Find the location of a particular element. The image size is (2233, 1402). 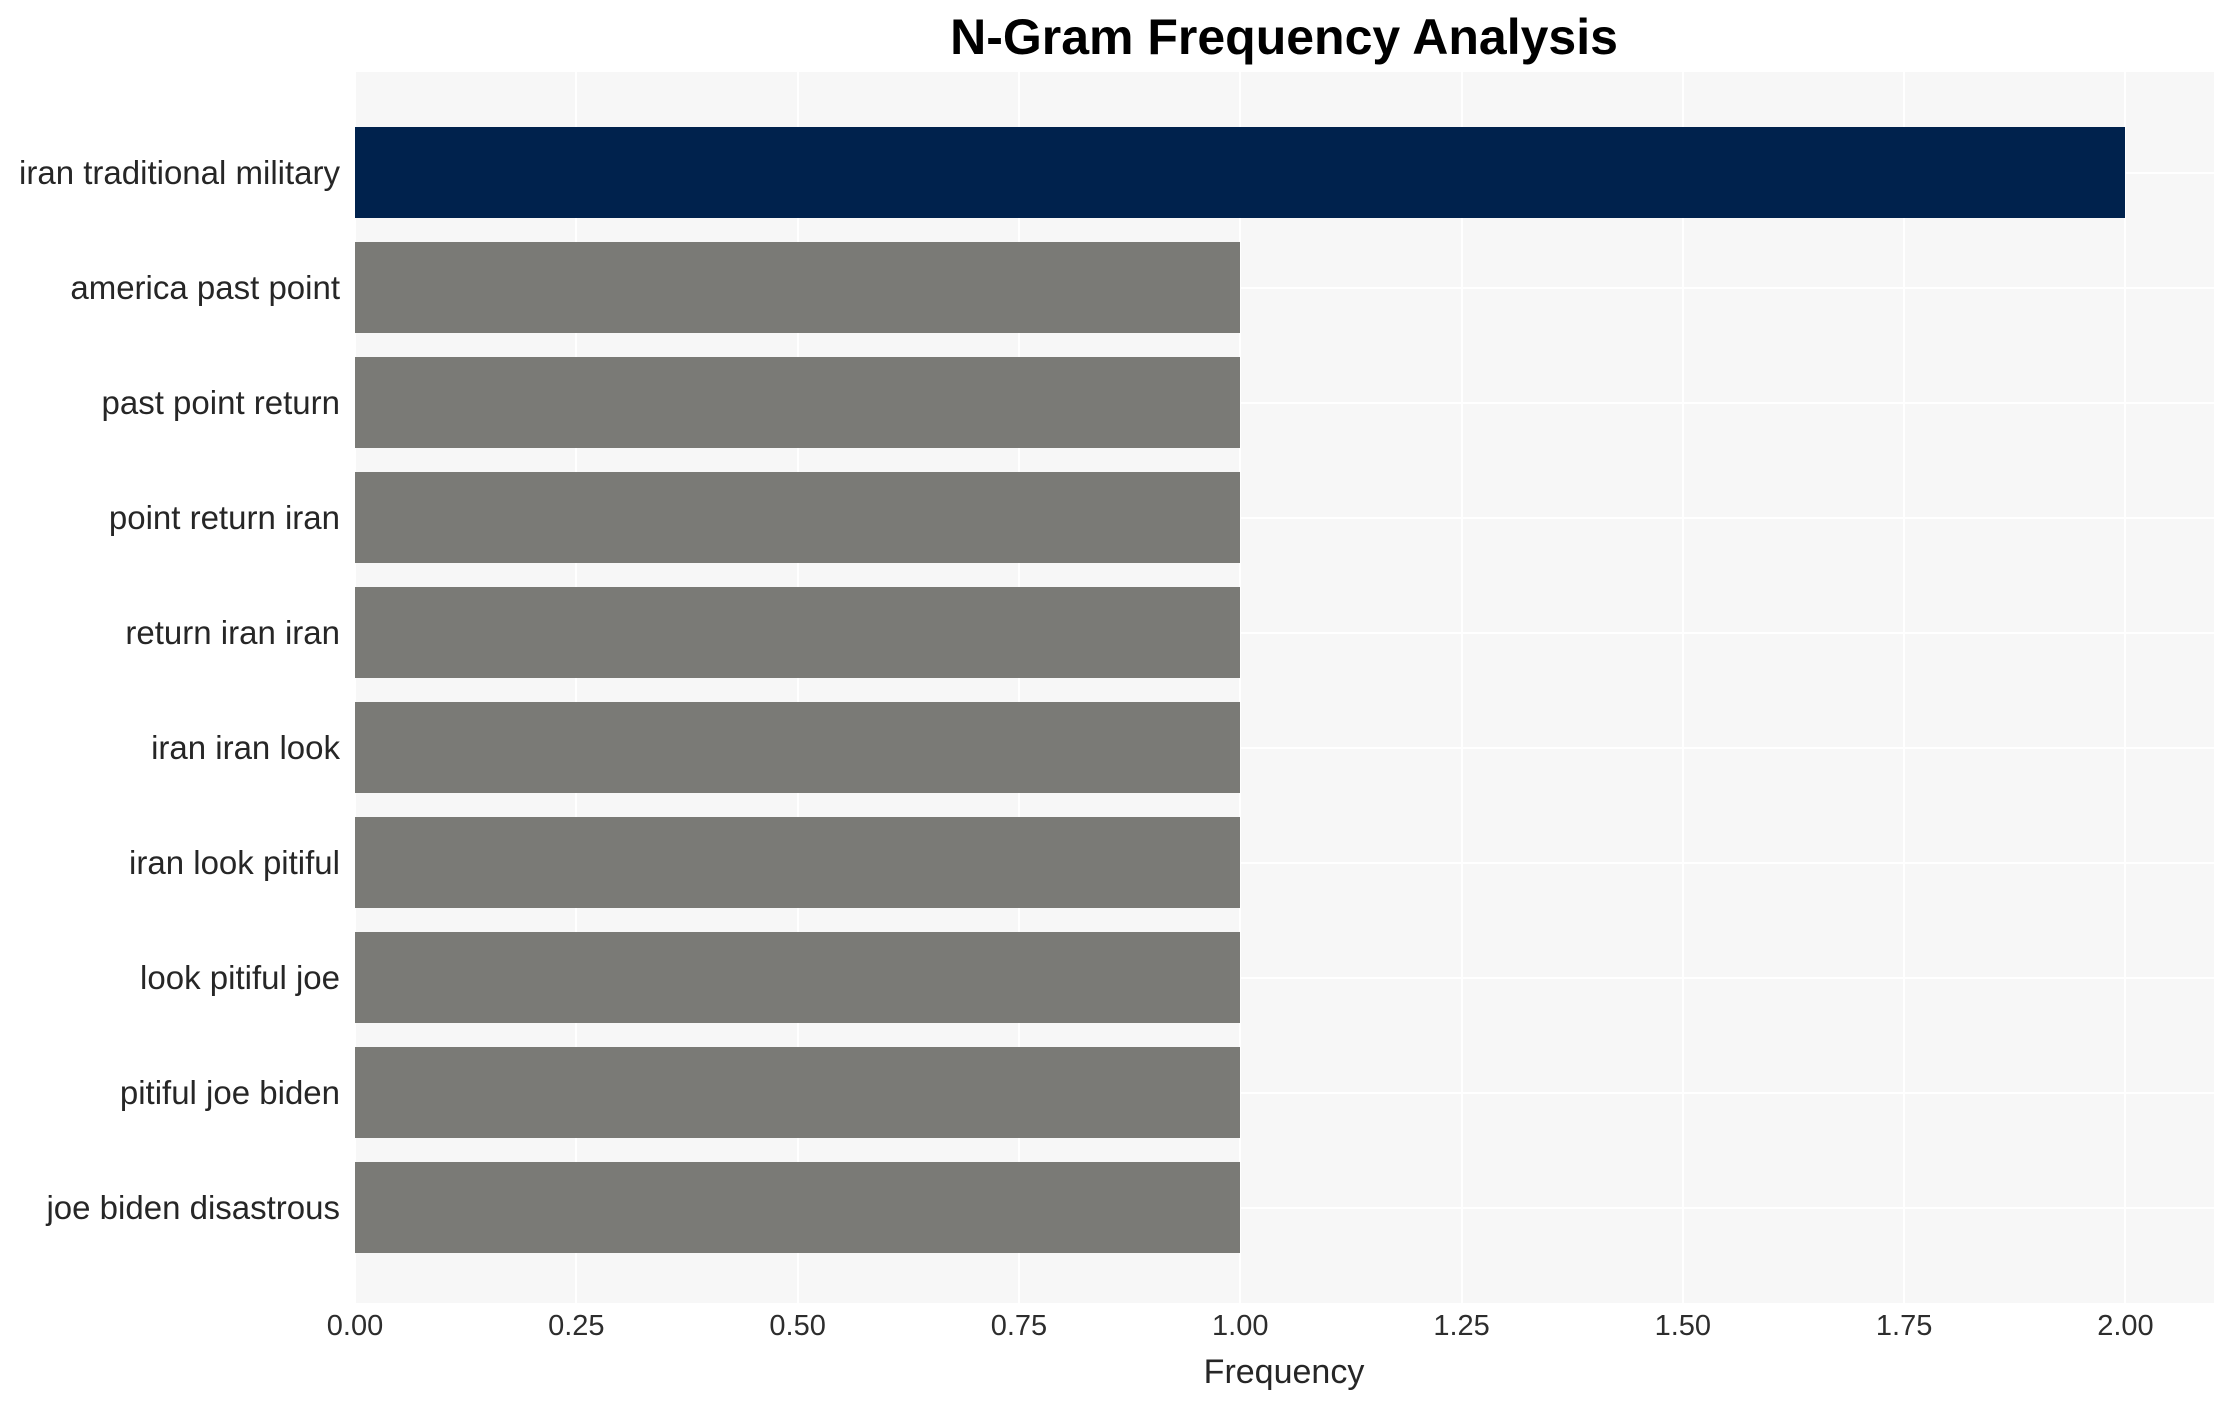

y-tick-label: return iran iran is located at coordinates (232, 632).